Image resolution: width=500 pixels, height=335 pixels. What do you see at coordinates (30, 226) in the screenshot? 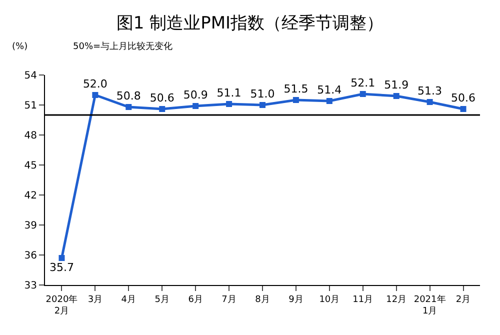
I see `y-tick-label: 39` at bounding box center [30, 226].